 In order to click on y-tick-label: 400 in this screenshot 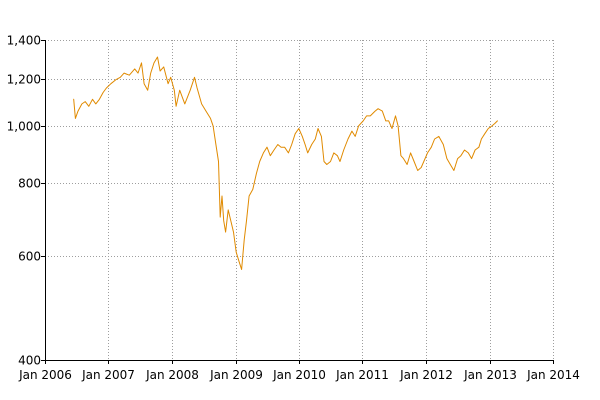, I will do `click(29, 361)`.